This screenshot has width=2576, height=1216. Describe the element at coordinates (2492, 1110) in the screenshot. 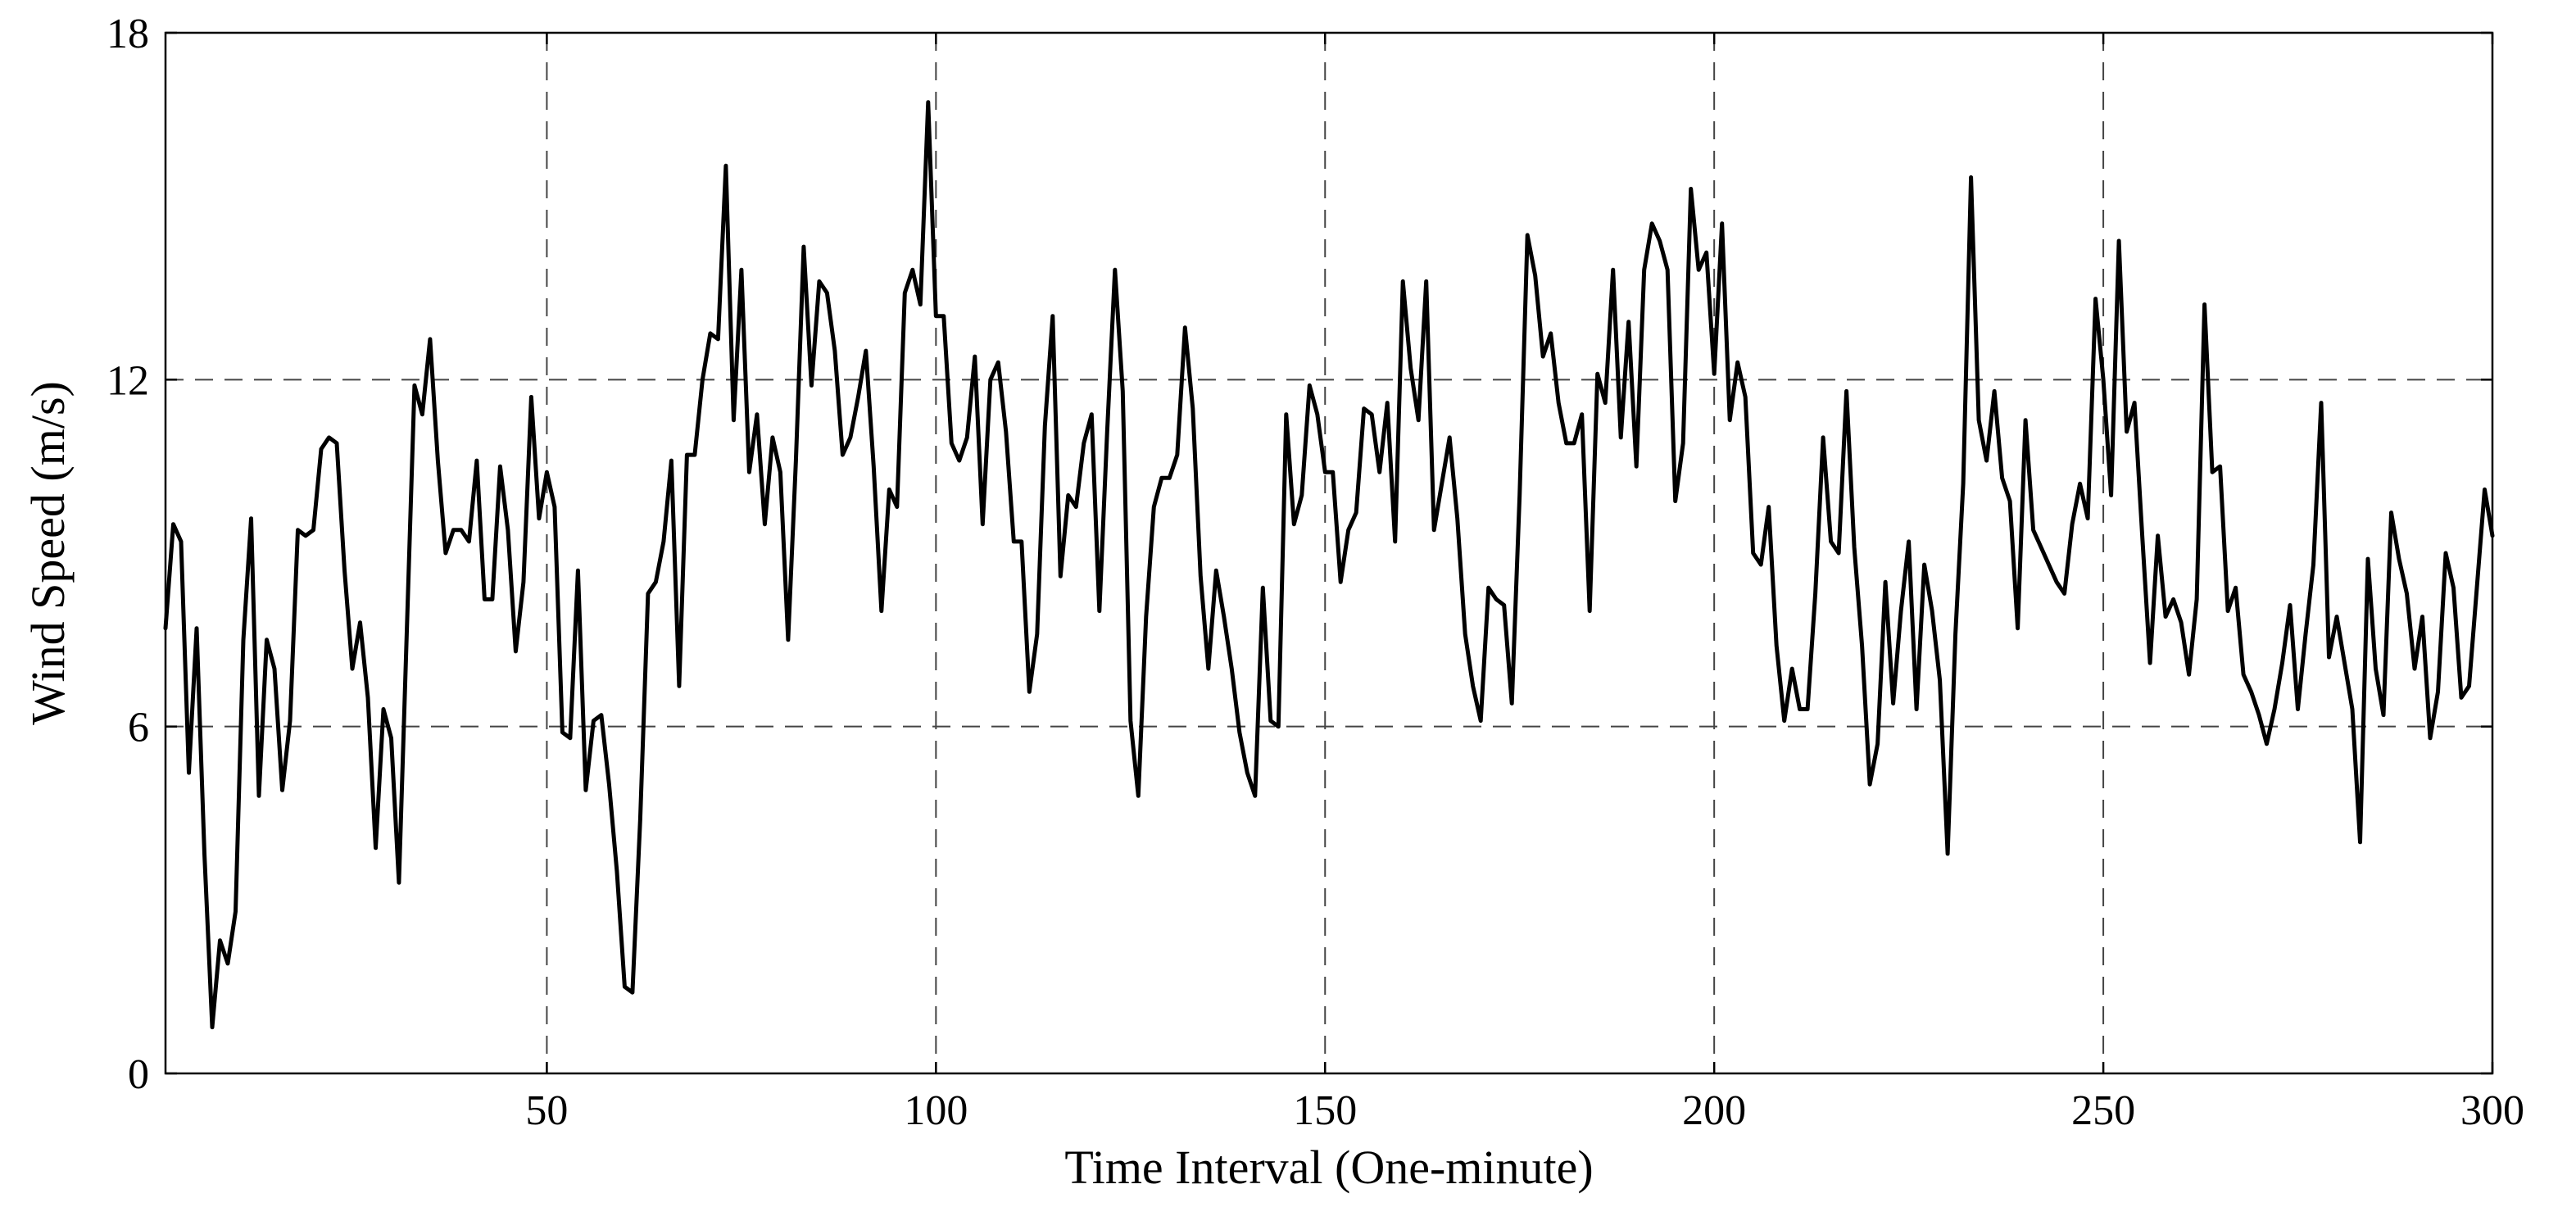

I see `x-tick-label: 300` at that location.